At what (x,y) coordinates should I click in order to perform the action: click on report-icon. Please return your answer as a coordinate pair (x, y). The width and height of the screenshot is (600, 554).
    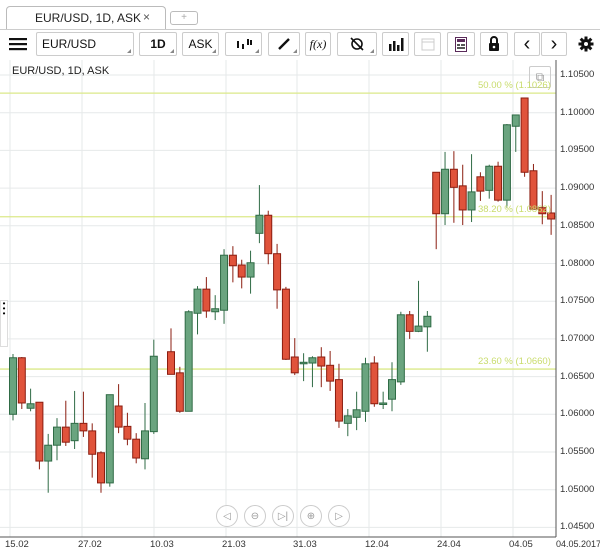
    Looking at the image, I should click on (461, 44).